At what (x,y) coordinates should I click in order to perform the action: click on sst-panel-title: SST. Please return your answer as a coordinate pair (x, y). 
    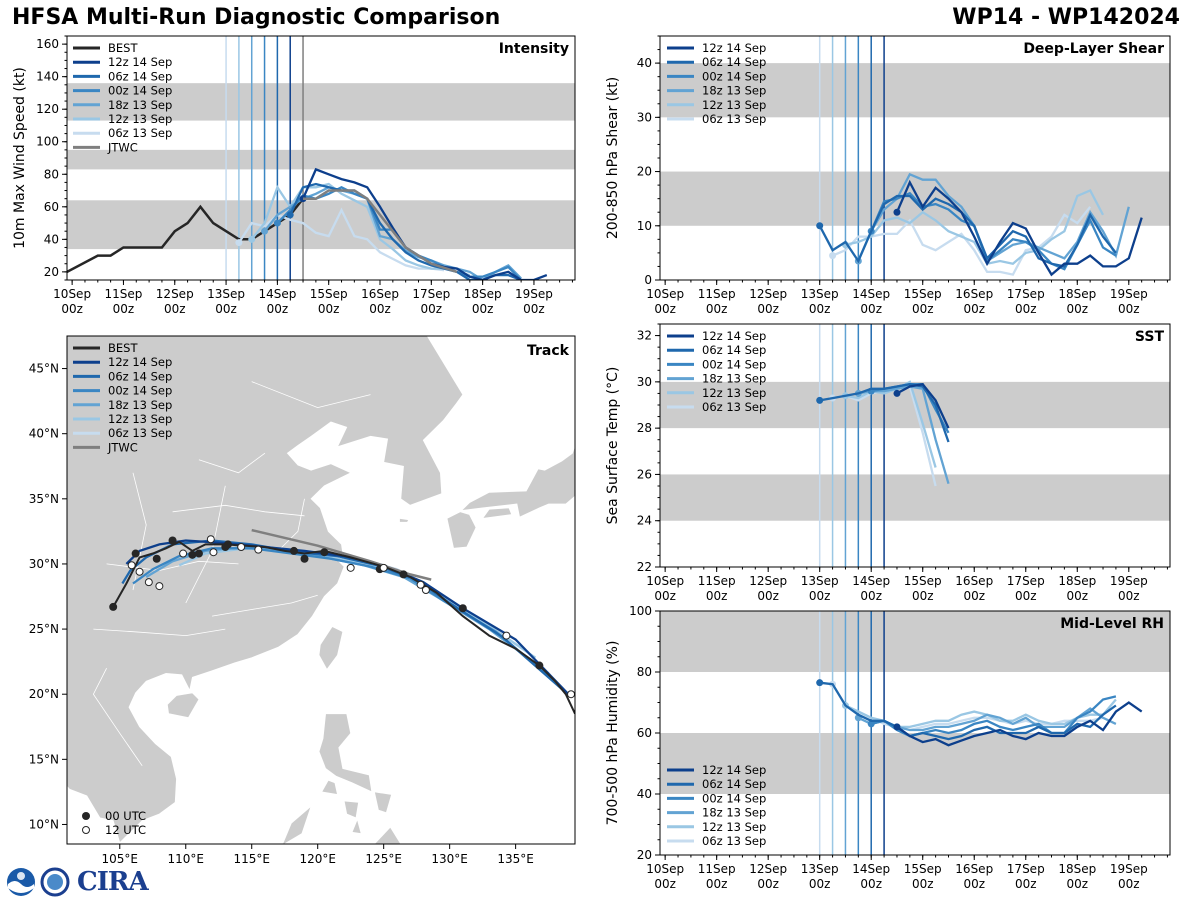
    Looking at the image, I should click on (1150, 337).